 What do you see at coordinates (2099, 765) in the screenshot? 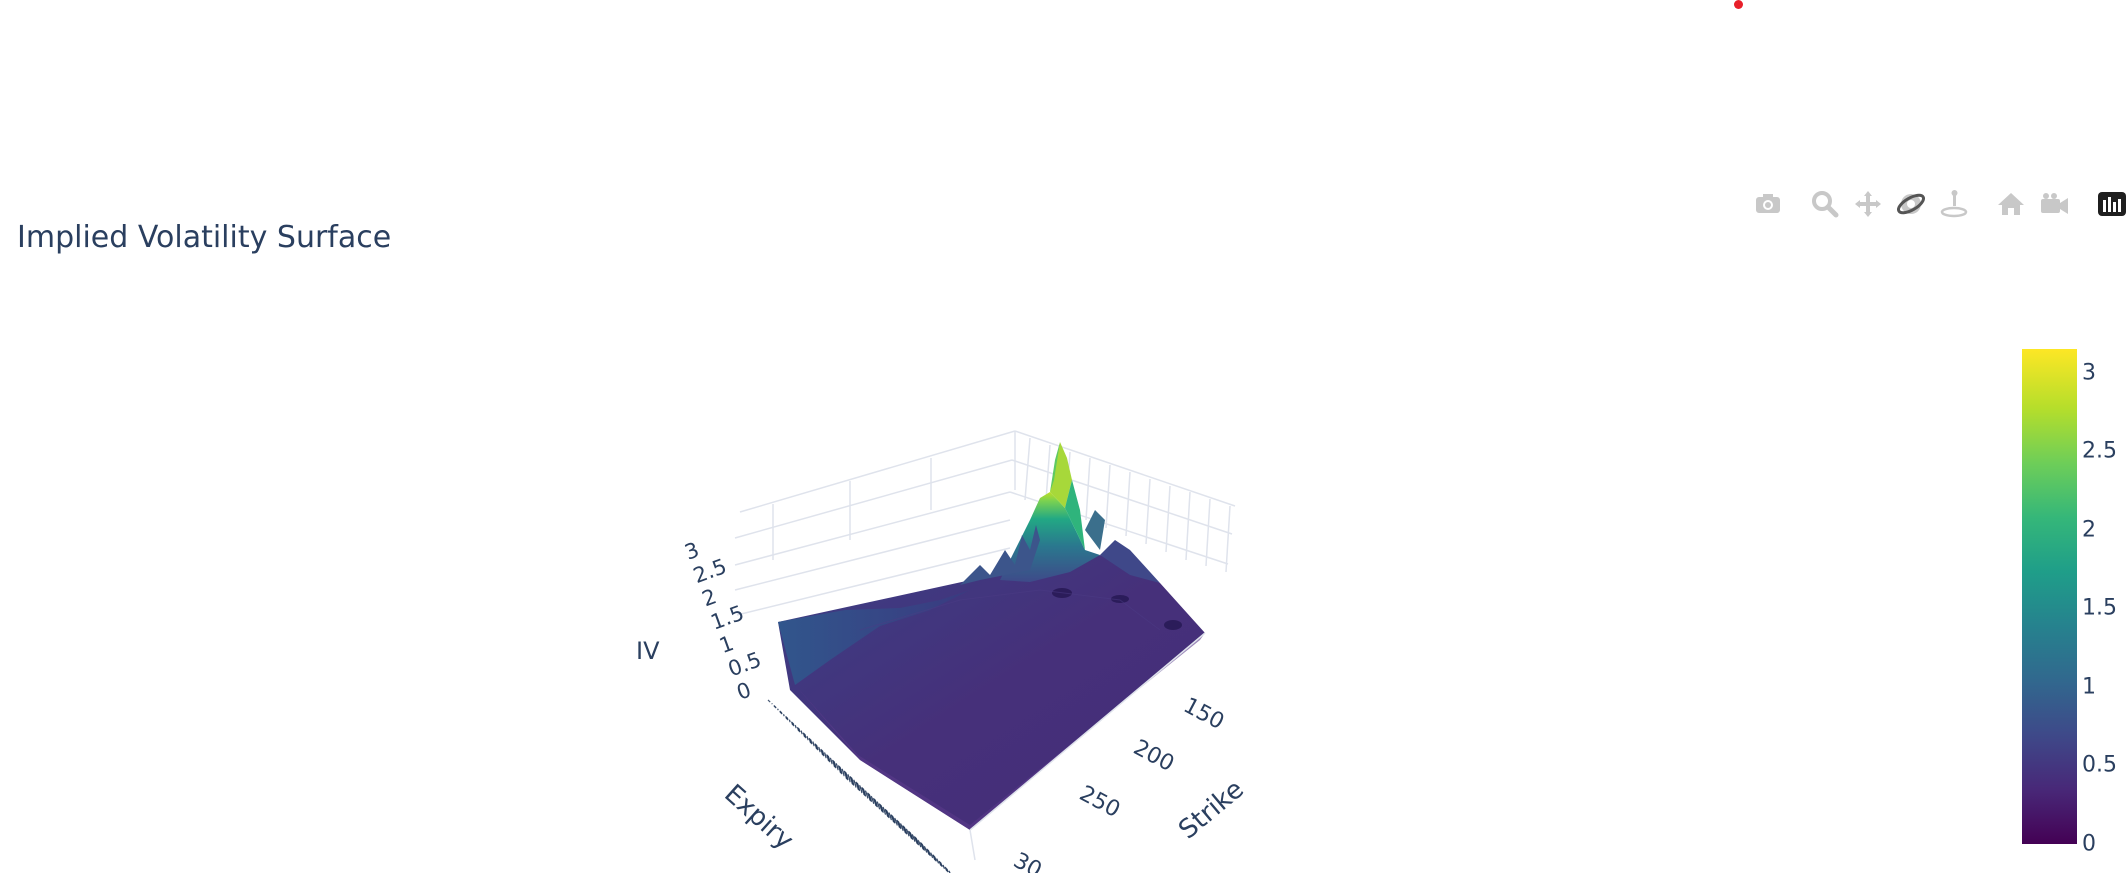
I see `colorbar-tick-label: 0.5` at bounding box center [2099, 765].